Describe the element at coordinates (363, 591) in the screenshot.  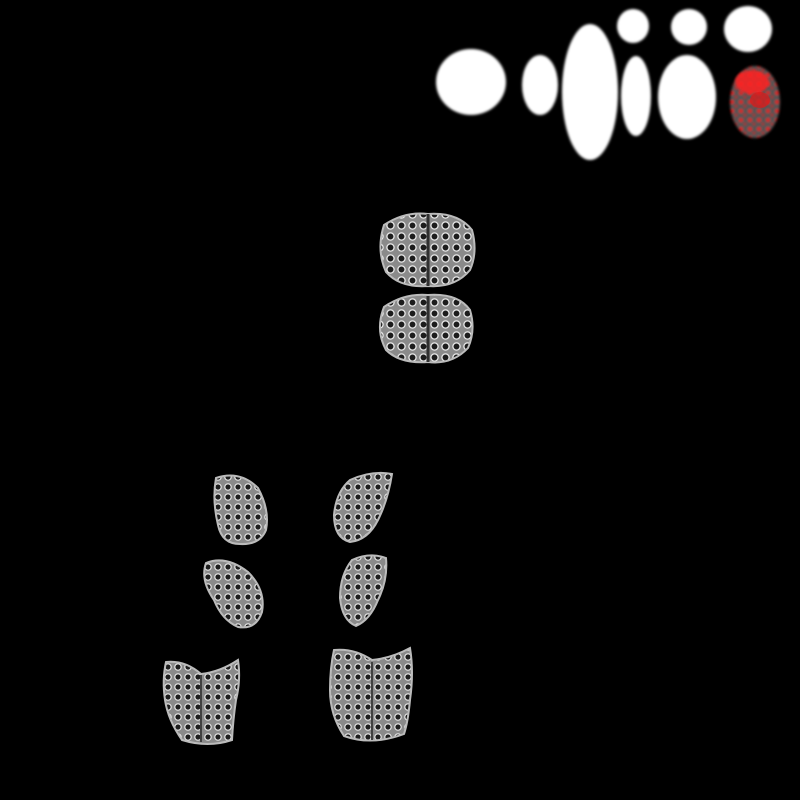
I see `cell-section-right-middle` at that location.